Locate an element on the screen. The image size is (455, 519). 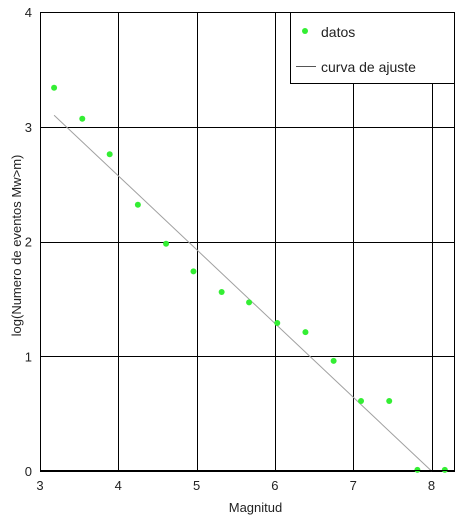
x-tick-label: 3 is located at coordinates (39, 485).